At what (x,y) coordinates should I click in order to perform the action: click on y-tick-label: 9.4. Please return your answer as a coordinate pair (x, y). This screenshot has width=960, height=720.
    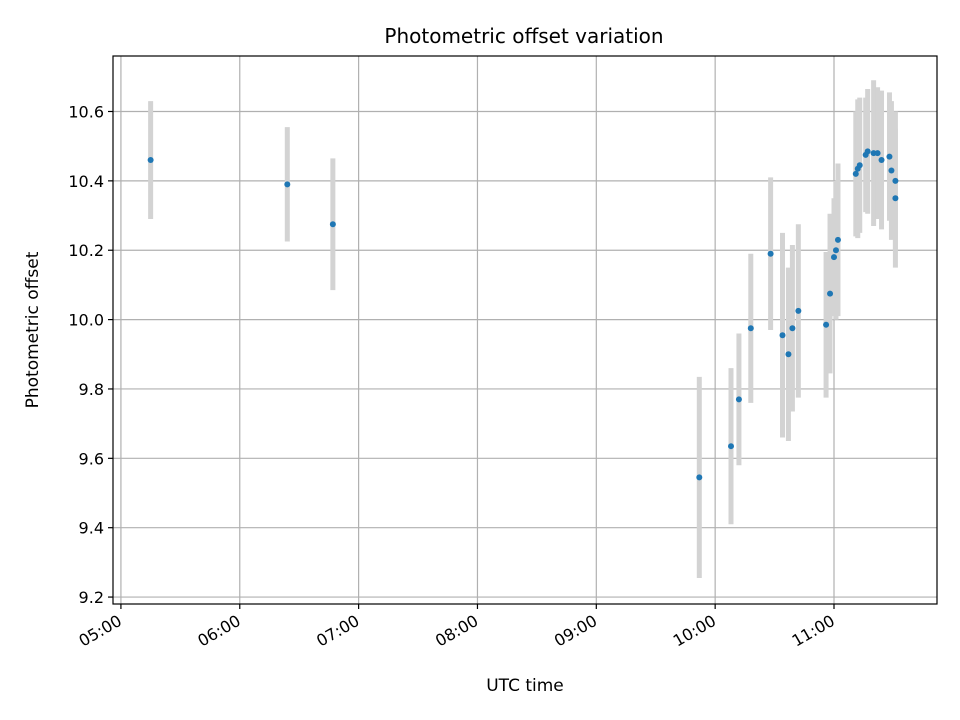
    Looking at the image, I should click on (91, 528).